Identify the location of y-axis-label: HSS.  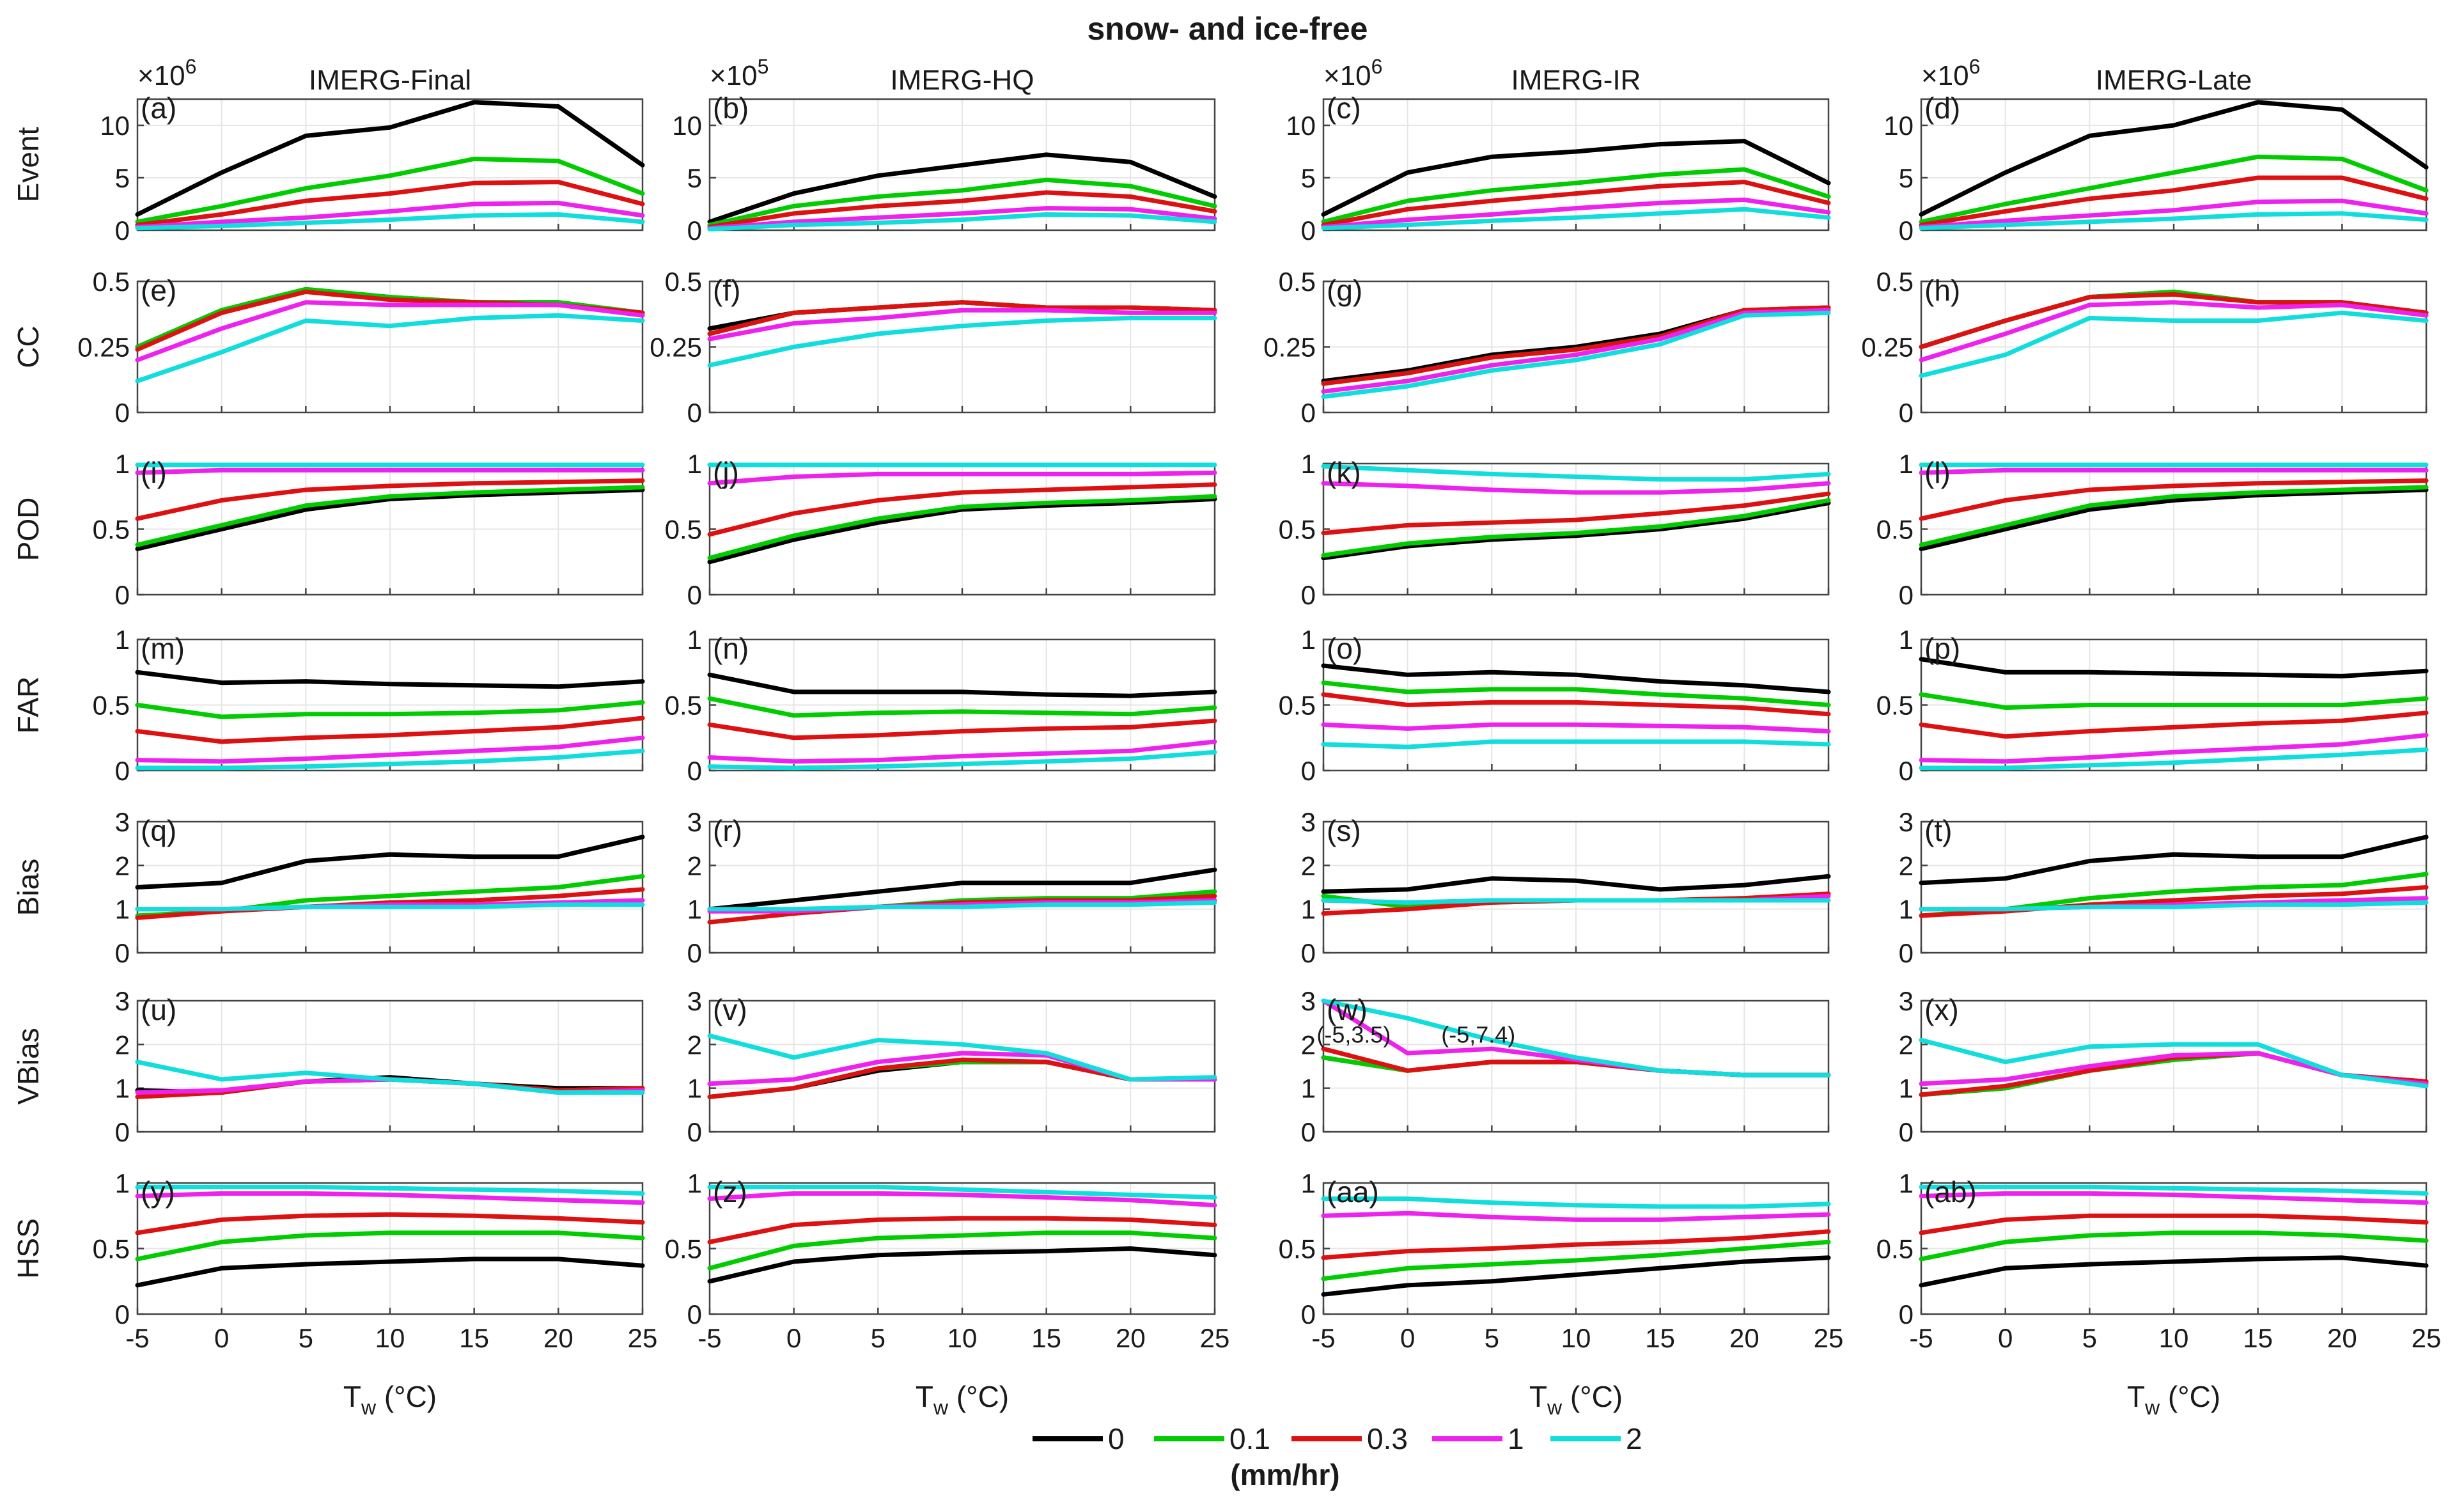
(28, 1248).